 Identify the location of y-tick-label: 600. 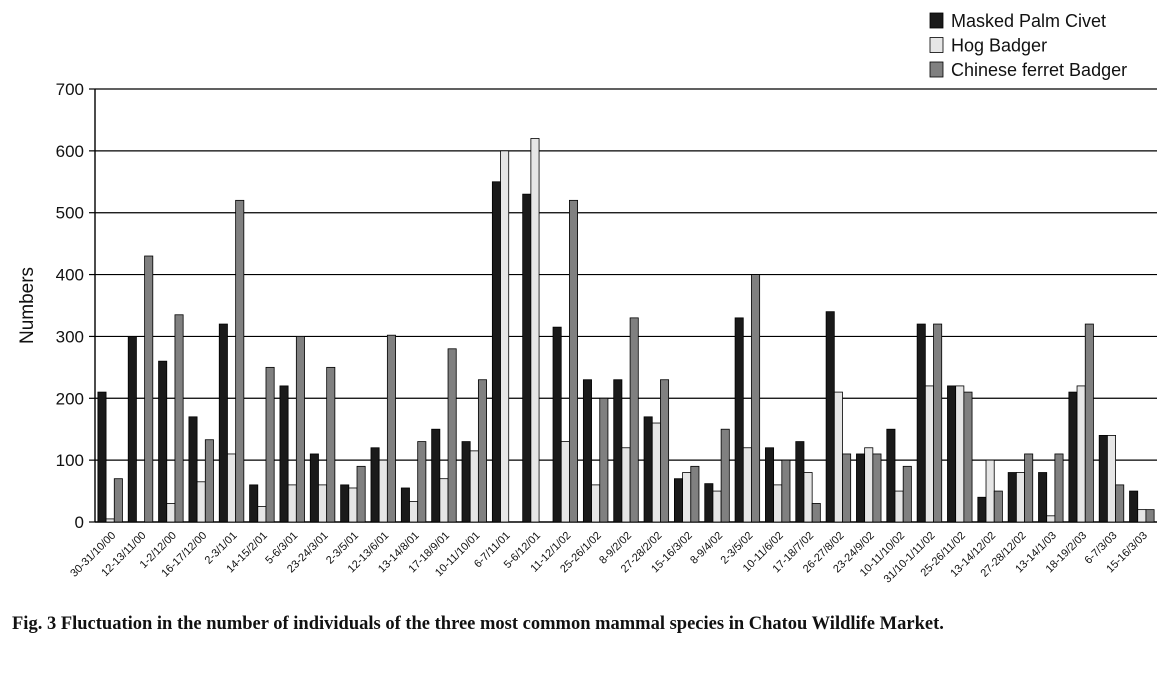
(70, 151).